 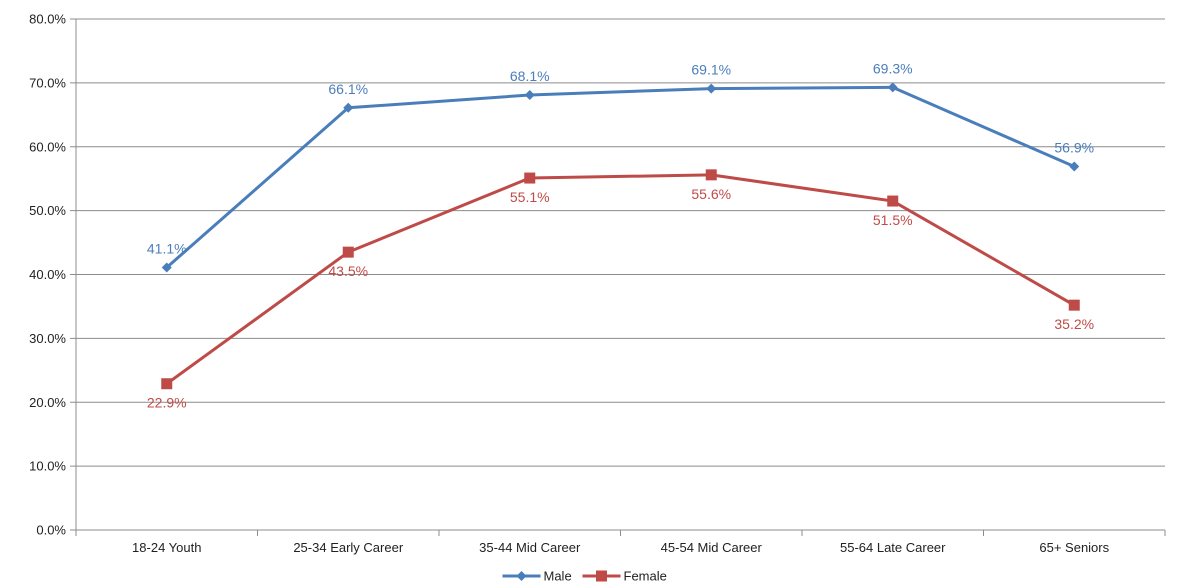 I want to click on marker-female-65-seniors, so click(x=1074, y=305).